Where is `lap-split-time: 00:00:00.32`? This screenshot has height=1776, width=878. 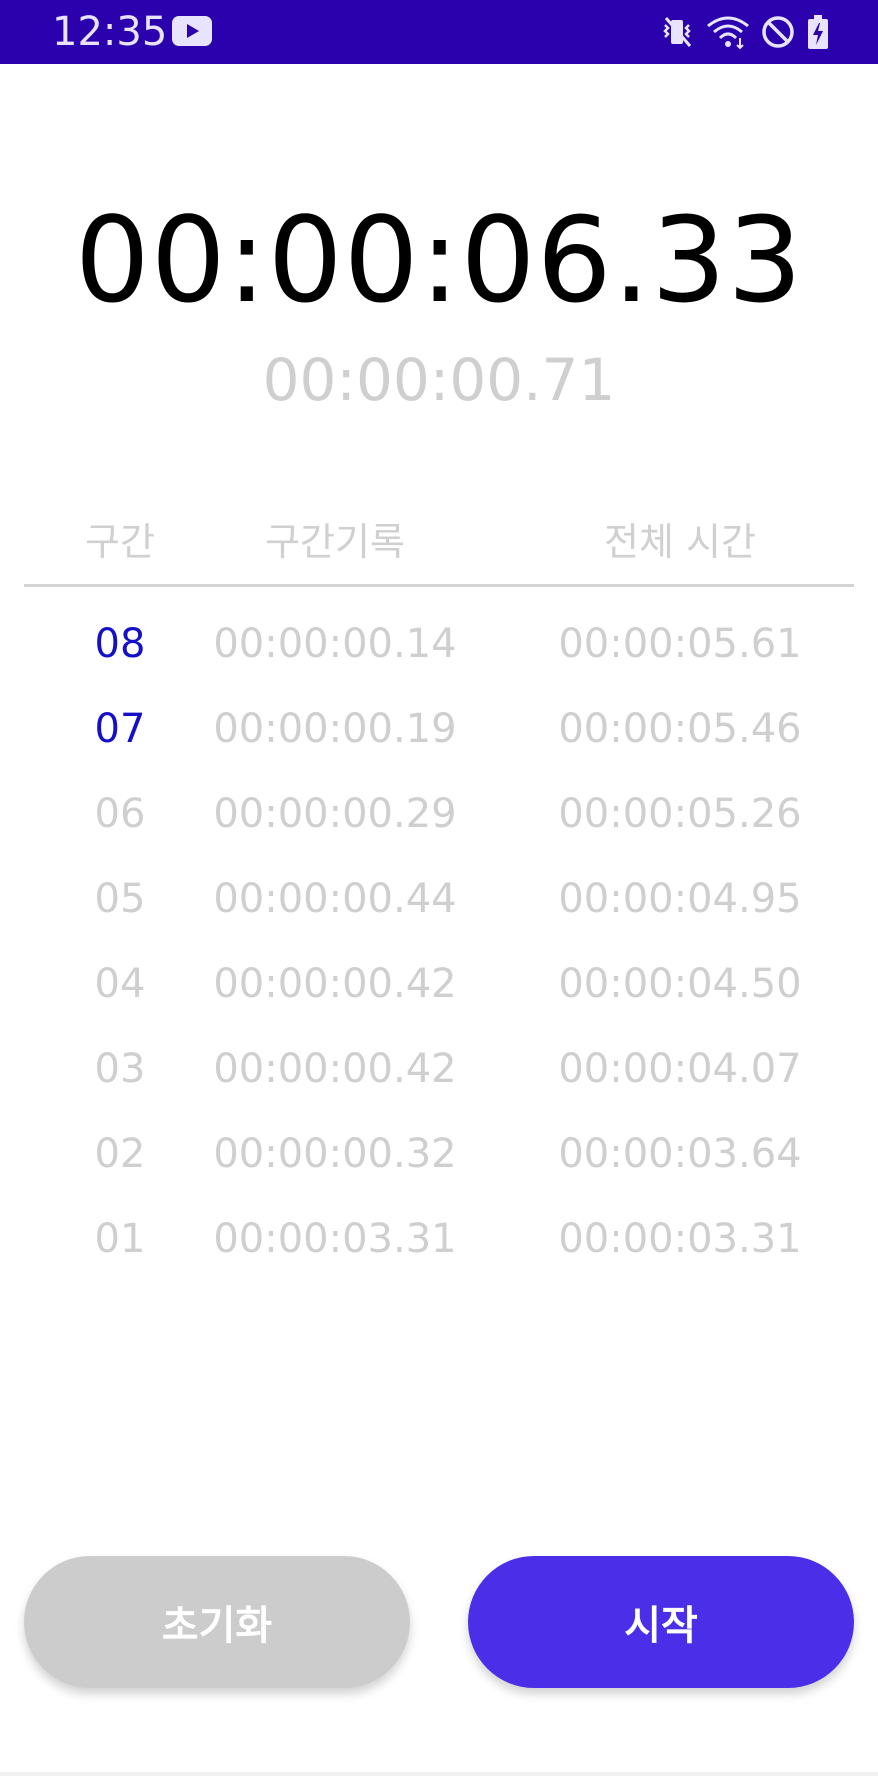 lap-split-time: 00:00:00.32 is located at coordinates (335, 1154).